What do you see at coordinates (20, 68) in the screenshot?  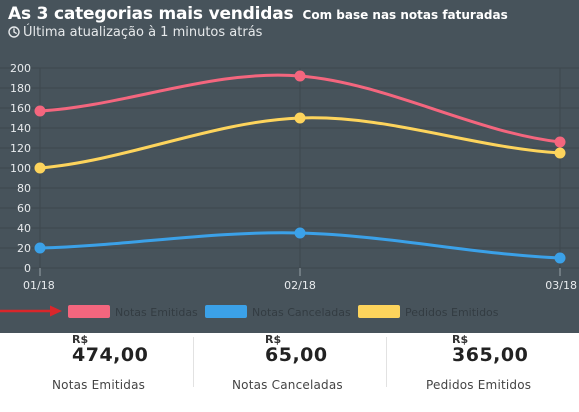 I see `y-tick-label: 200` at bounding box center [20, 68].